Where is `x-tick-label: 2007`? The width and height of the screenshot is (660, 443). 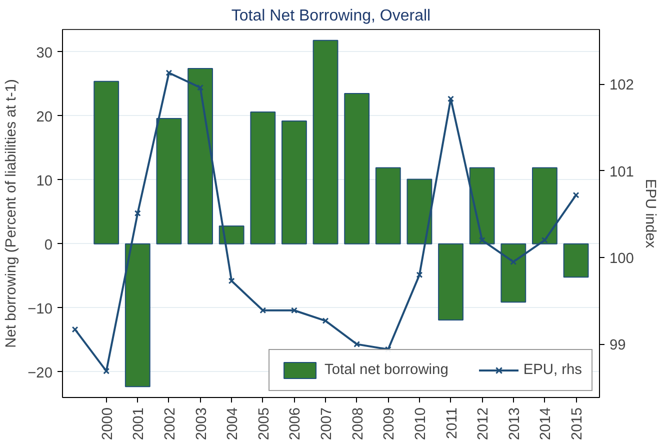 x-tick-label: 2007 is located at coordinates (327, 423).